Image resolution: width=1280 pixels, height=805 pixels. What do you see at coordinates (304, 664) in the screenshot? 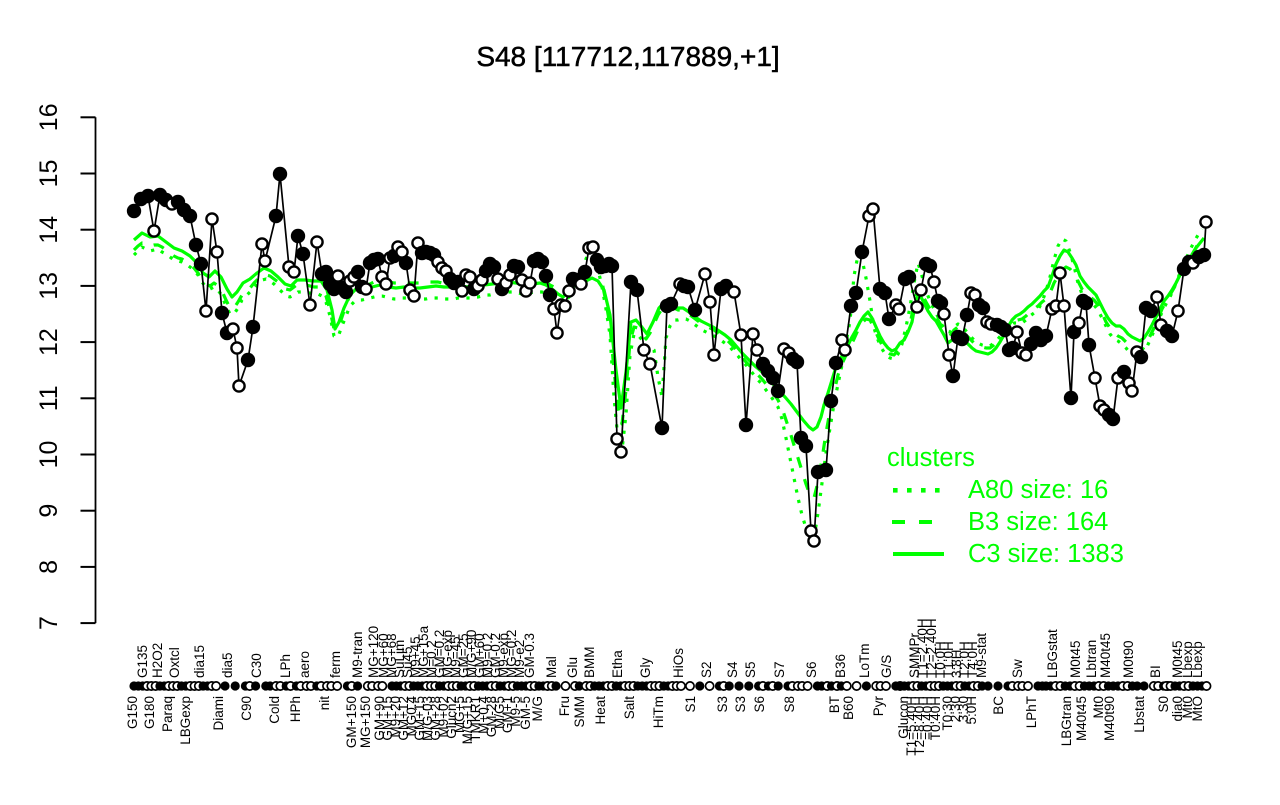
I see `svg-text: aero` at bounding box center [304, 664].